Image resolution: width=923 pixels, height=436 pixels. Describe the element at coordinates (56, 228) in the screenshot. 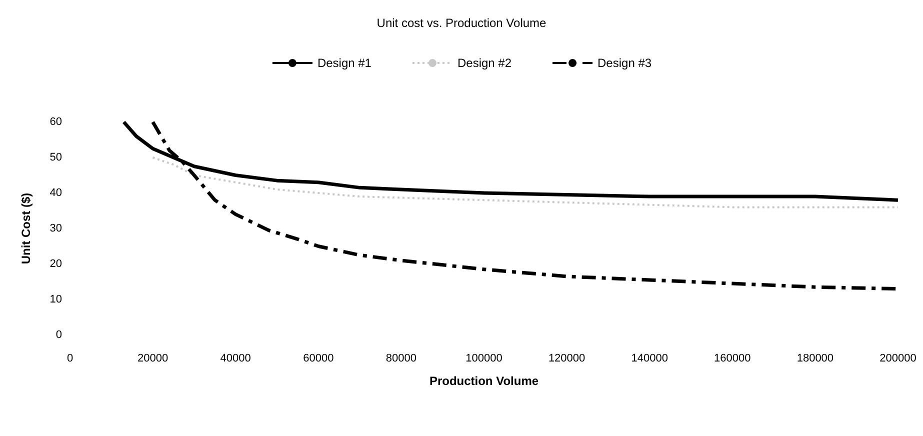

I see `y-tick-label: 30` at that location.